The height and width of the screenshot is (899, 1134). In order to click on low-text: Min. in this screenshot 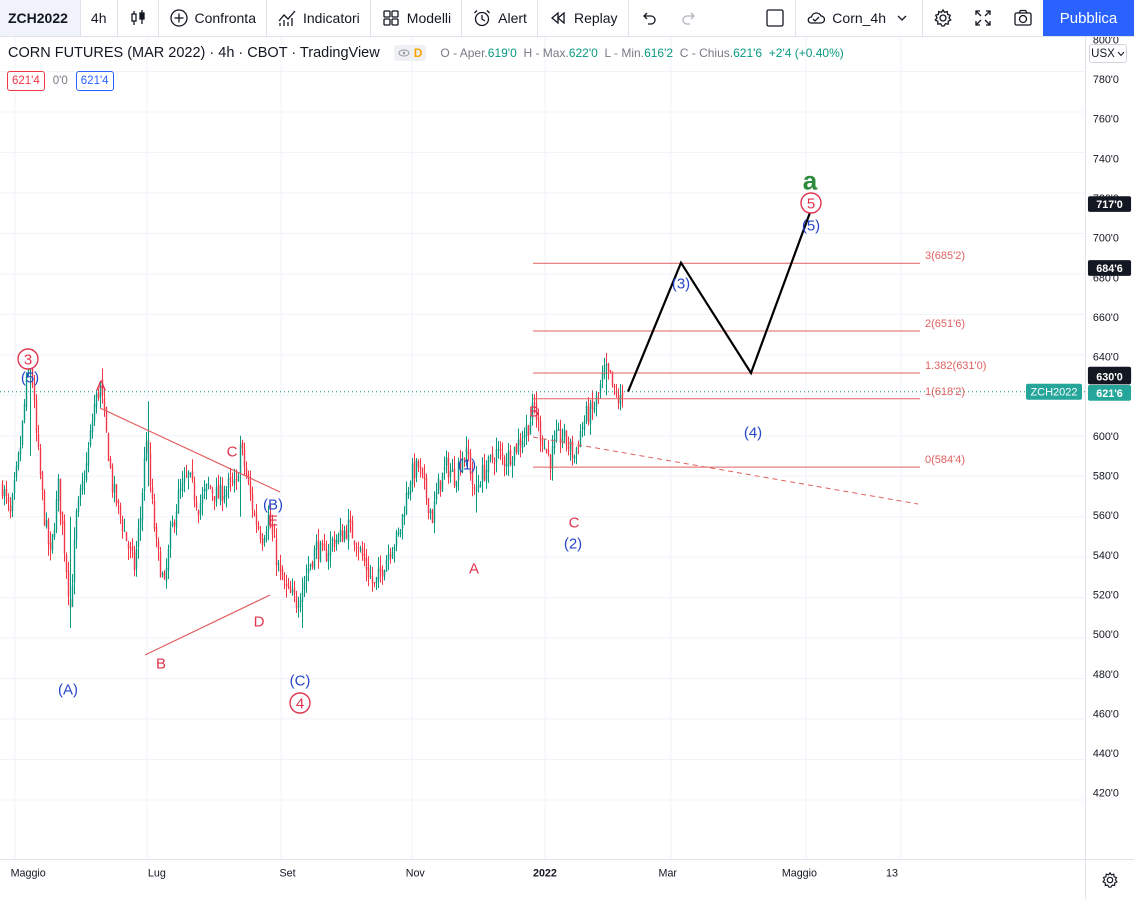, I will do `click(633, 53)`.